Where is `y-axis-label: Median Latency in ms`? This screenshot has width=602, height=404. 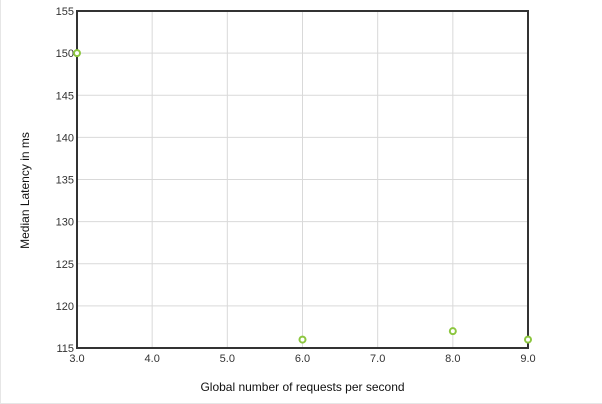 y-axis-label: Median Latency in ms is located at coordinates (25, 190).